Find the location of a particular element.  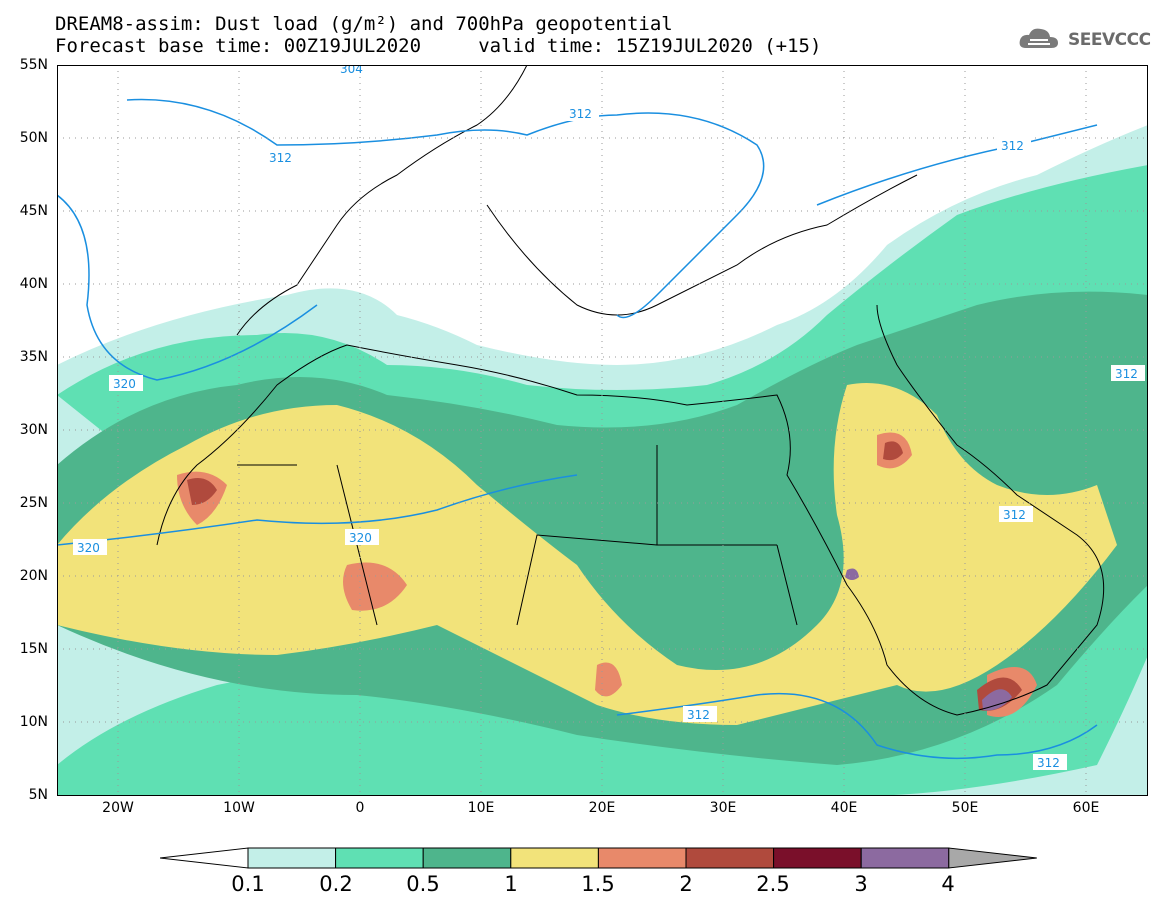

lat-label: 5N is located at coordinates (38, 795).